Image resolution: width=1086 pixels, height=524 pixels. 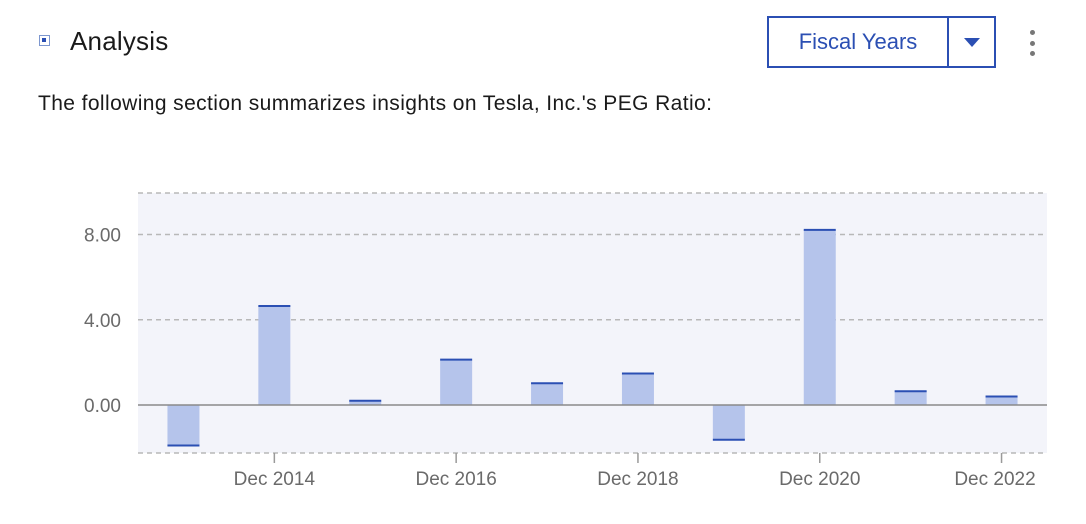 I want to click on x-tick-label: Dec 2016, so click(x=455, y=479).